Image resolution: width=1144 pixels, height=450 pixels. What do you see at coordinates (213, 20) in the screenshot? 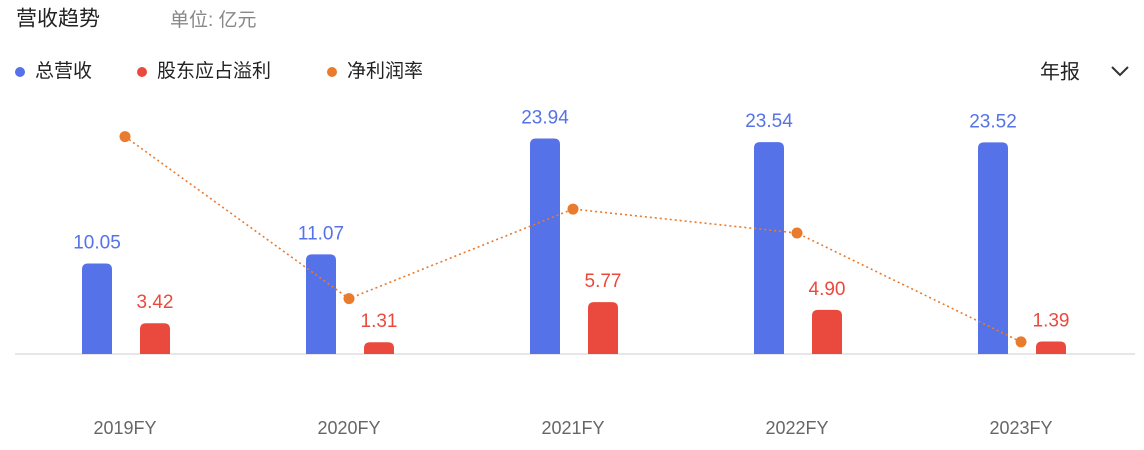
I see `chart-subtitle: 单位: 亿元` at bounding box center [213, 20].